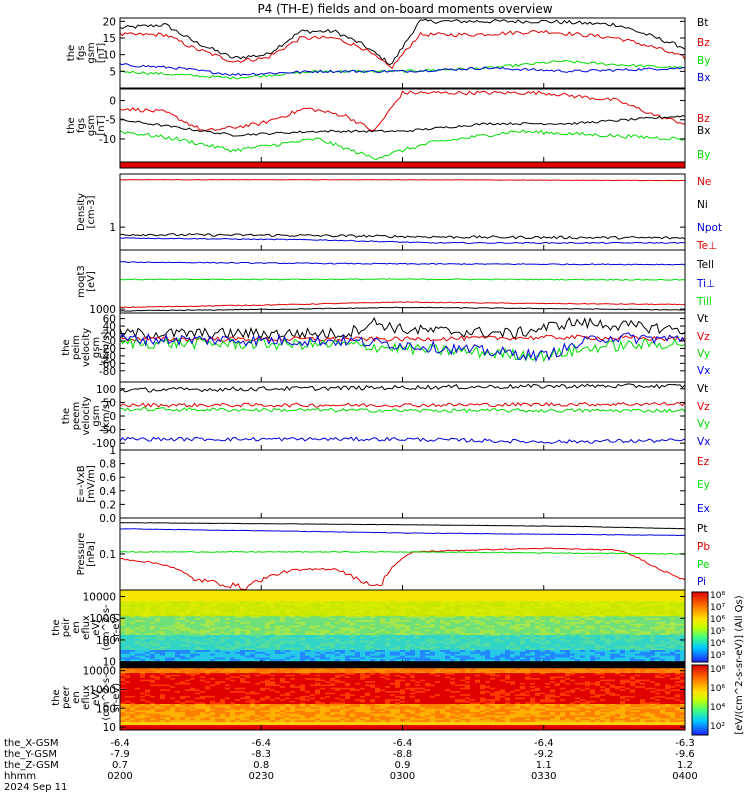 This screenshot has width=750, height=800. What do you see at coordinates (81, 212) in the screenshot?
I see `y-axis-label-line: Density` at bounding box center [81, 212].